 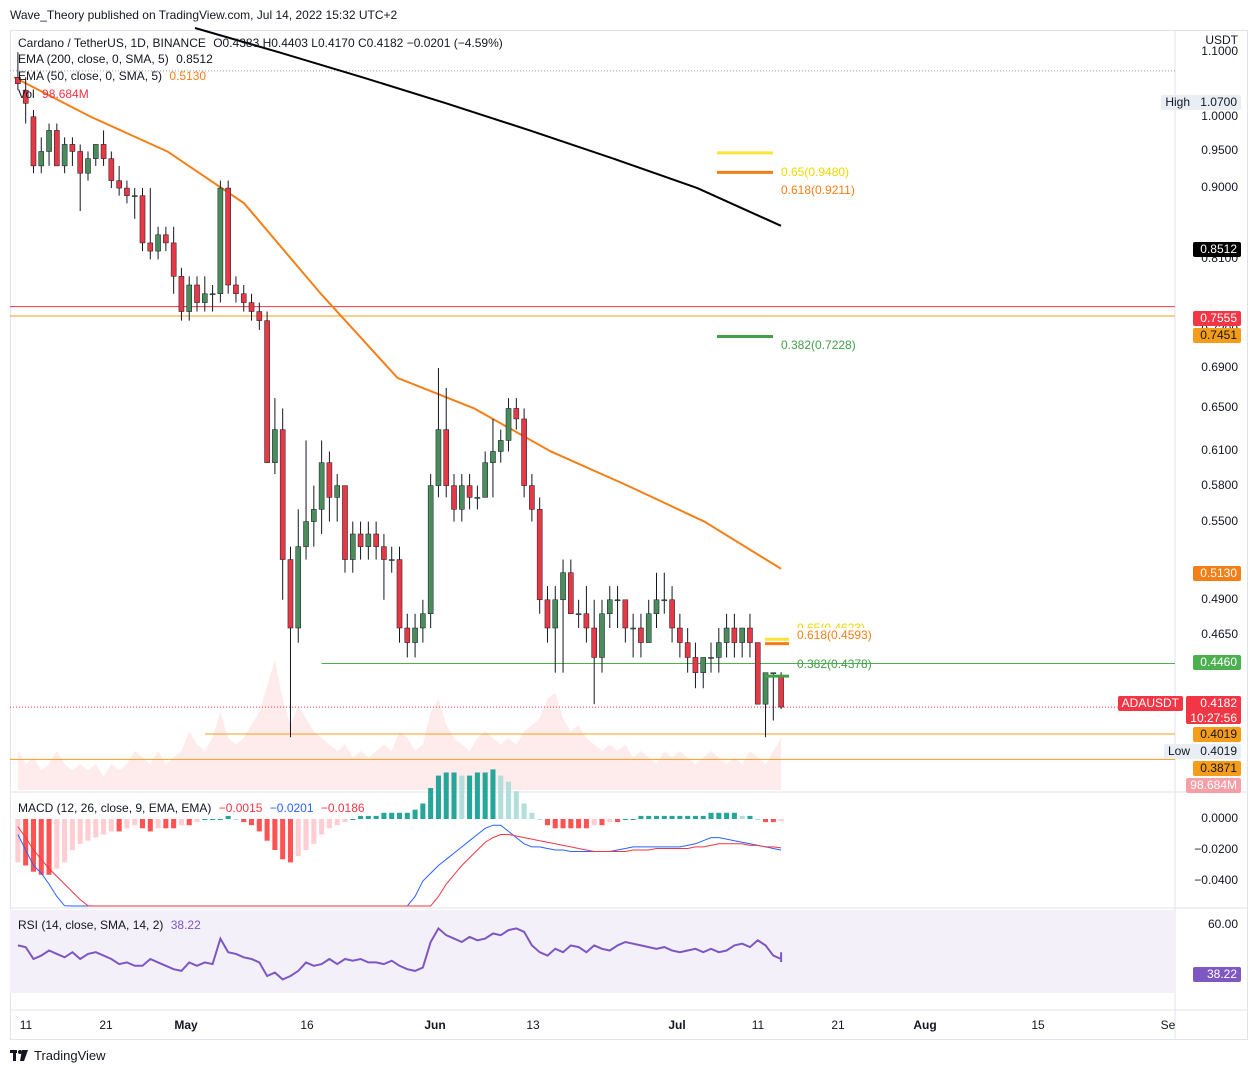 I want to click on price-tick: 0.5800, so click(x=1219, y=484).